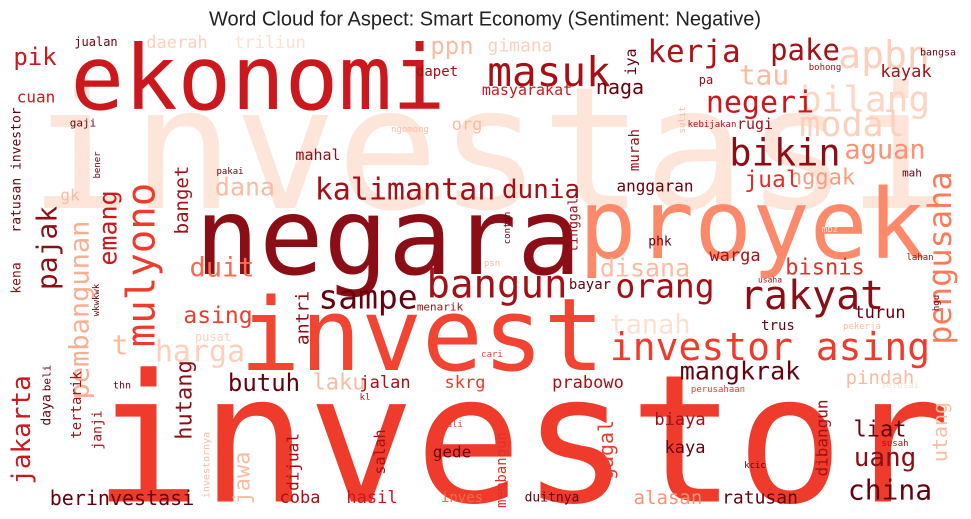 The width and height of the screenshot is (971, 519). I want to click on word: daya, so click(47, 409).